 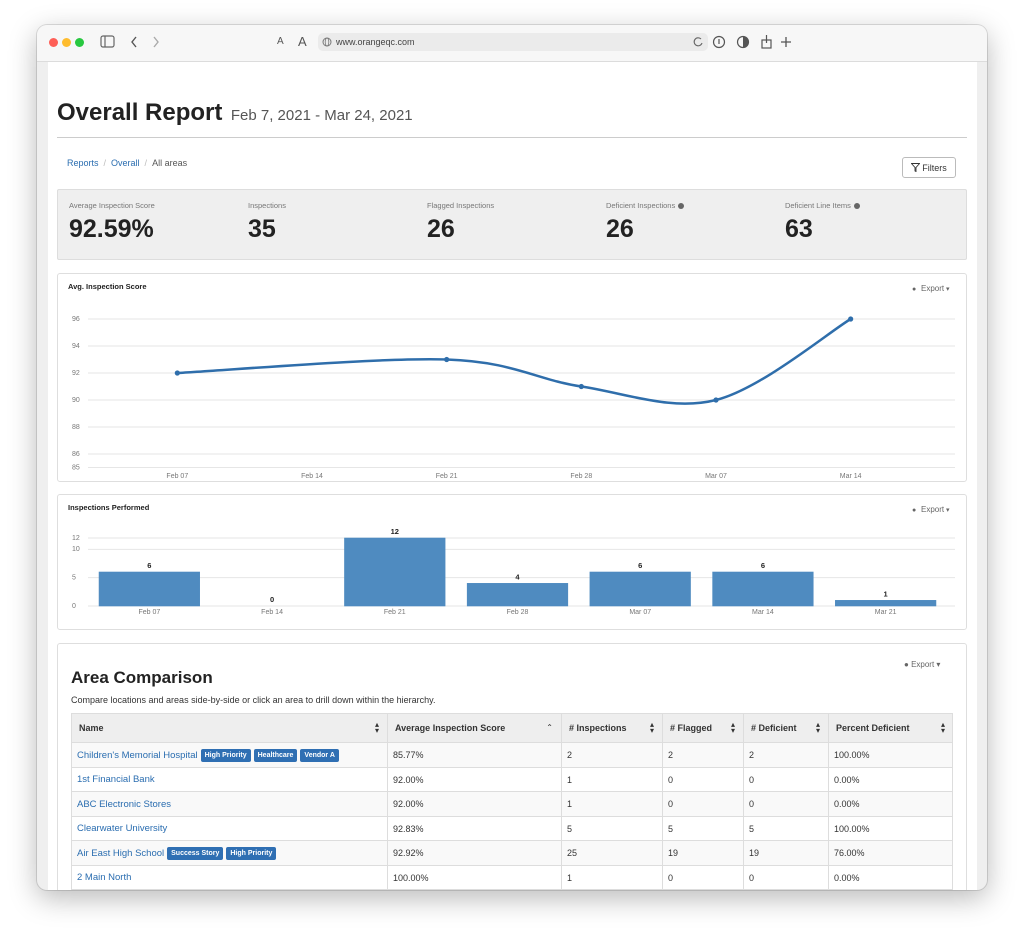 I want to click on table-header-cell: # Deficient ▴ ▾, so click(x=785, y=728).